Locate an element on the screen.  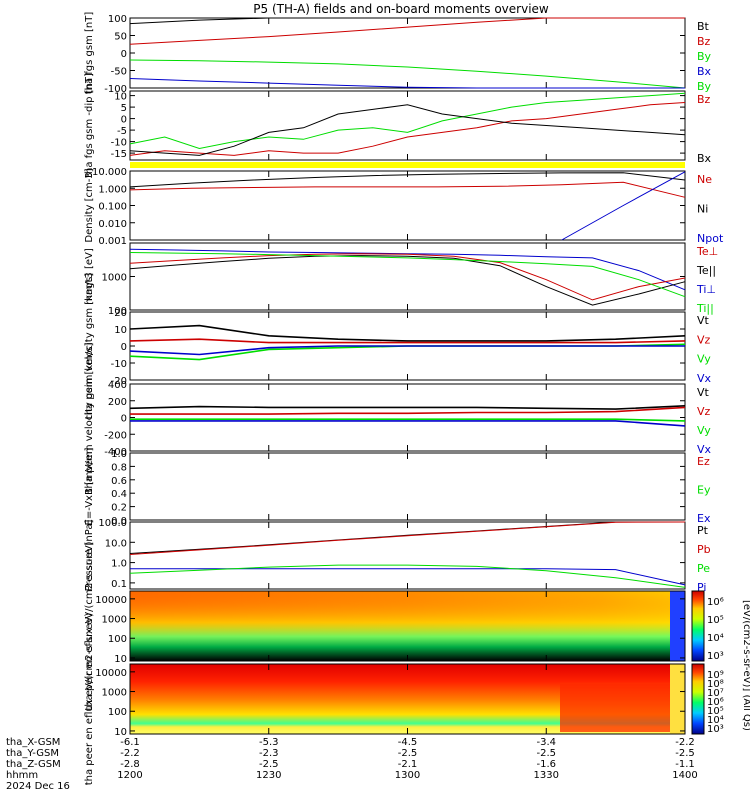
legend-item: Te|| is located at coordinates (706, 270).